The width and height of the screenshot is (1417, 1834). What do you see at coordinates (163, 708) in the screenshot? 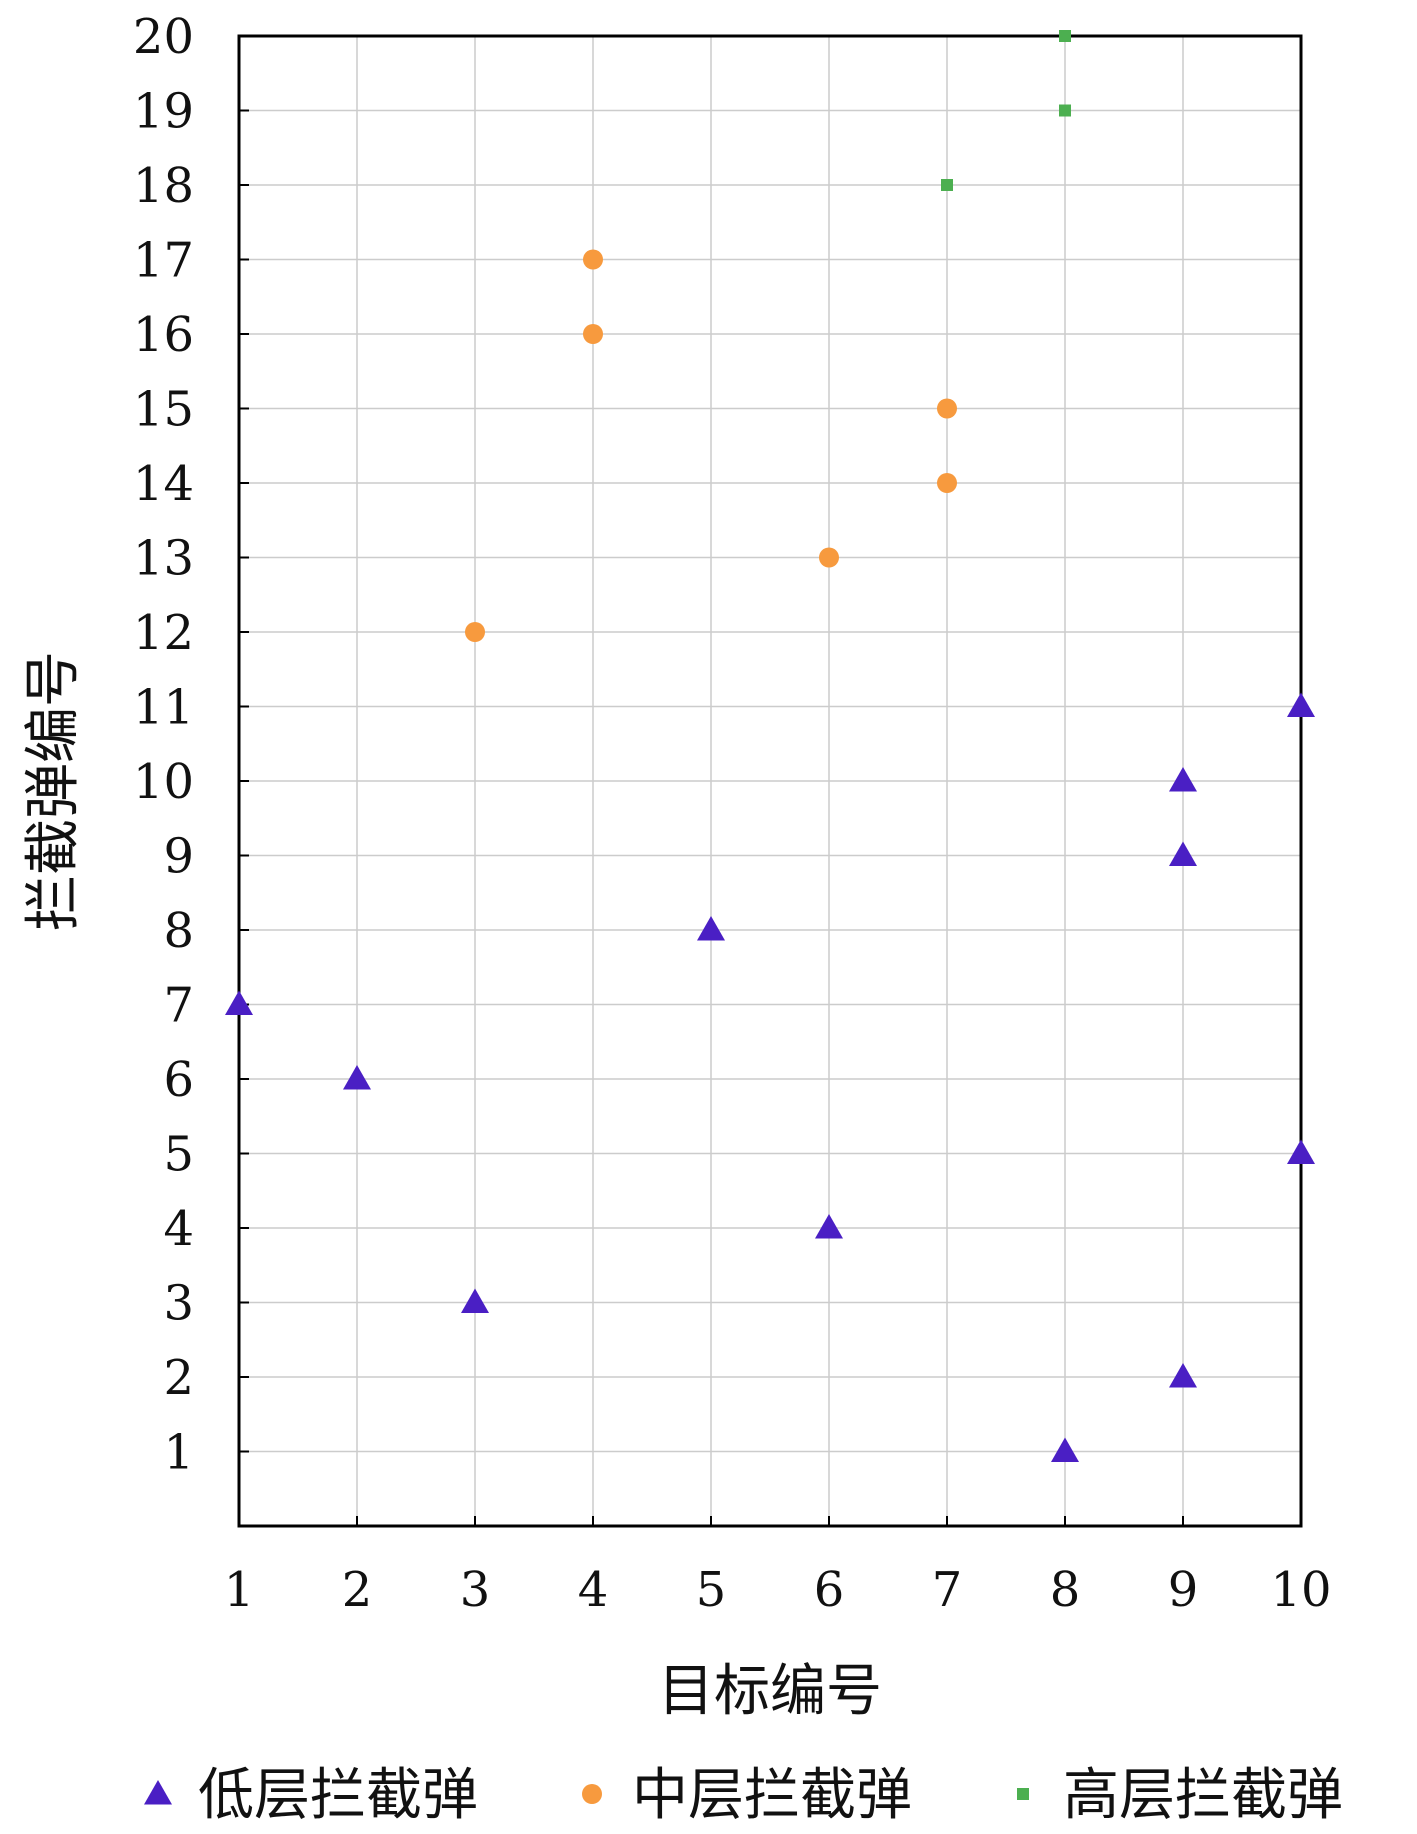
I see `y-tick-label: 11` at bounding box center [163, 708].